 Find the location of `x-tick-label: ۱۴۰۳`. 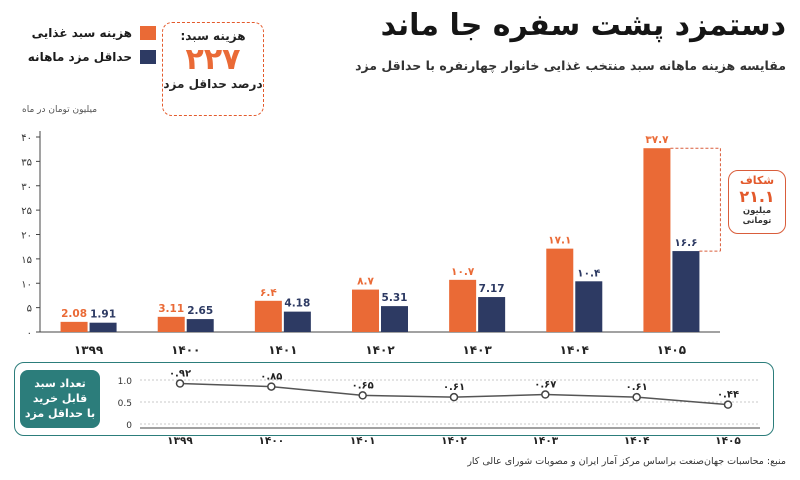

x-tick-label: ۱۴۰۳ is located at coordinates (477, 350).